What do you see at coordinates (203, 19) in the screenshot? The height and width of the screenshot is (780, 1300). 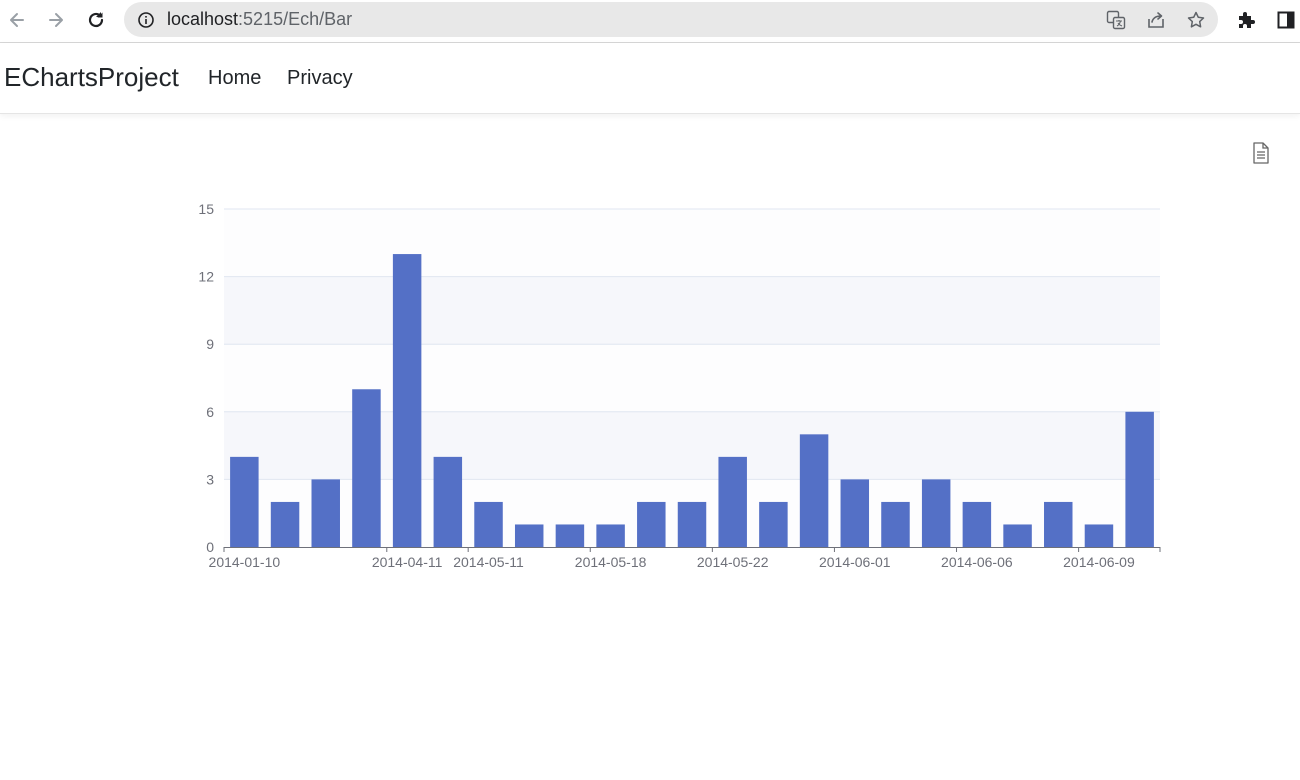 I see `url-host: localhost` at bounding box center [203, 19].